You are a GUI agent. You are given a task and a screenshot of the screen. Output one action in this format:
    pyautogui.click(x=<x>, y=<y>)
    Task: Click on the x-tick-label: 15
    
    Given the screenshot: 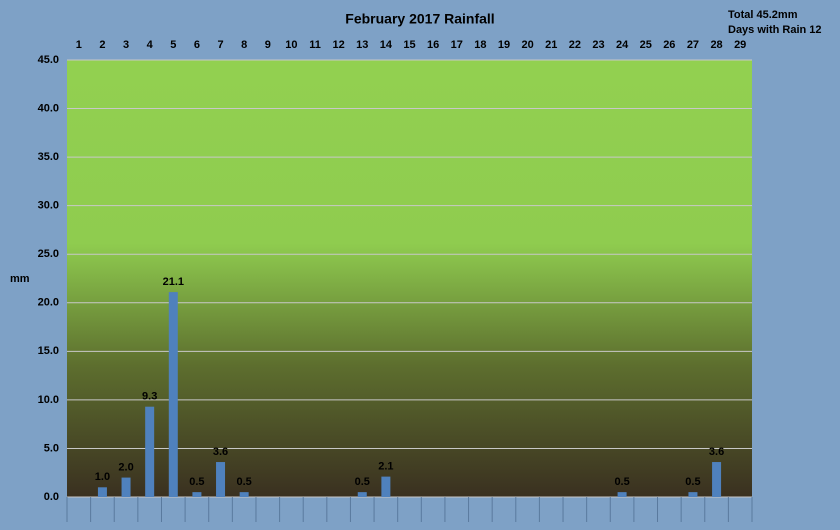 What is the action you would take?
    pyautogui.click(x=409, y=45)
    